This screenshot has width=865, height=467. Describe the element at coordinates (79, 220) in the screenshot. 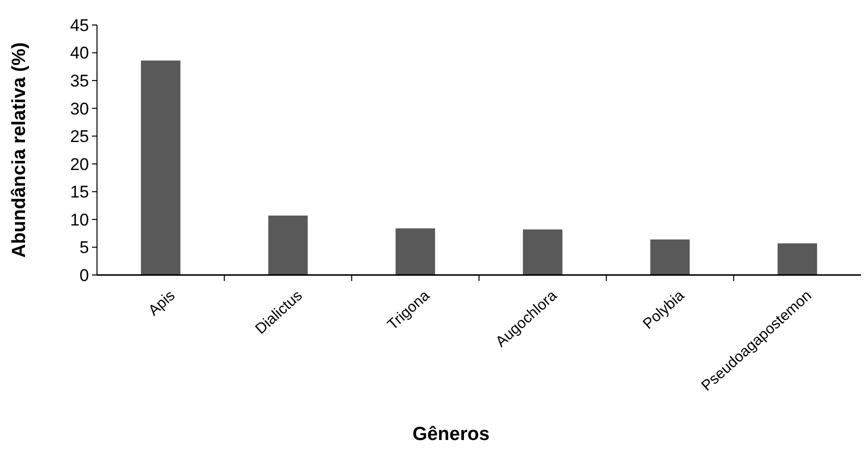

I see `y-tick-label: 10` at that location.